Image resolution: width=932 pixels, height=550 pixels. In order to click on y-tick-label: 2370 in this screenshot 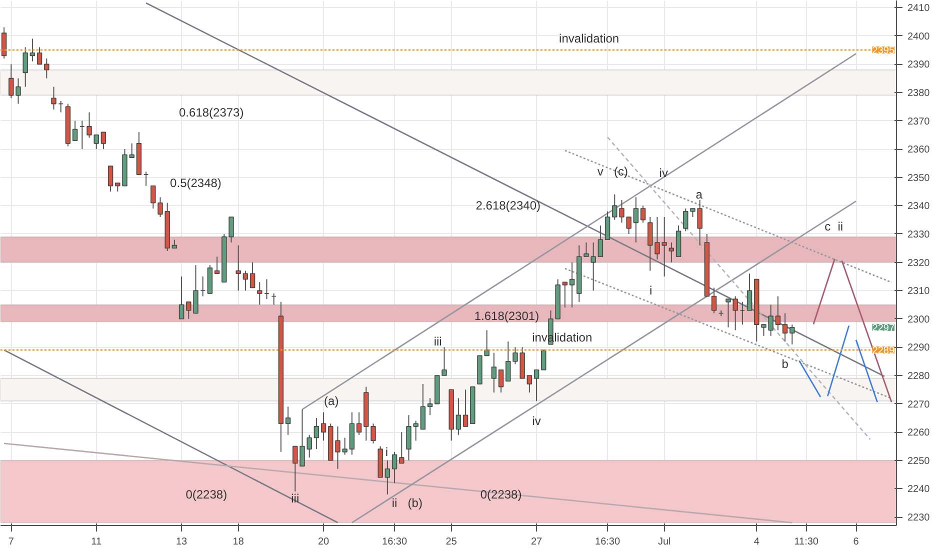, I will do `click(919, 122)`.